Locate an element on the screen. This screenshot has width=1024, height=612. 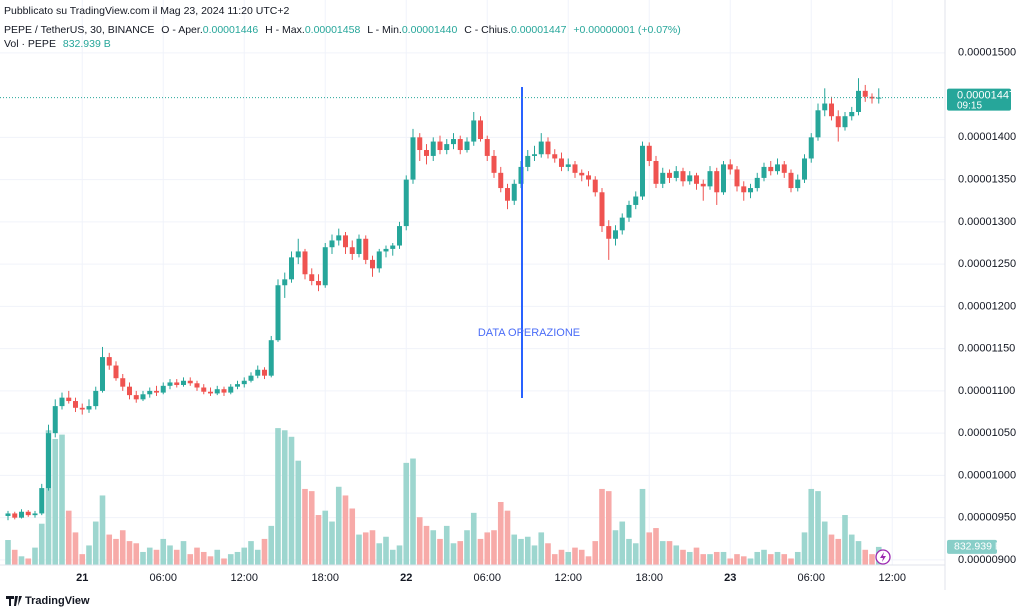
y-tick-label: 0.00000950 is located at coordinates (987, 518).